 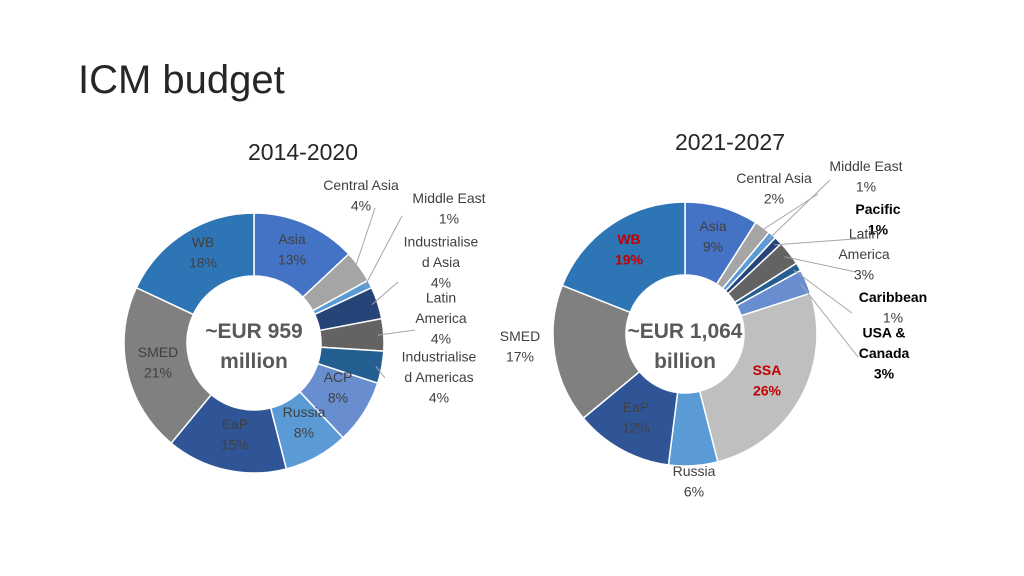 What do you see at coordinates (712, 236) in the screenshot?
I see `slice-label: Asia 9%` at bounding box center [712, 236].